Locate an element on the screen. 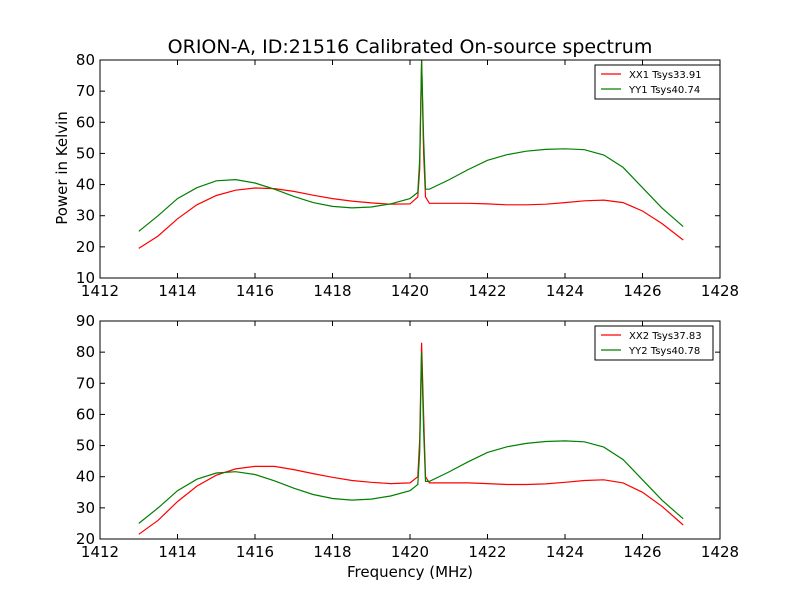  y-tick-label: 90 is located at coordinates (85, 321).